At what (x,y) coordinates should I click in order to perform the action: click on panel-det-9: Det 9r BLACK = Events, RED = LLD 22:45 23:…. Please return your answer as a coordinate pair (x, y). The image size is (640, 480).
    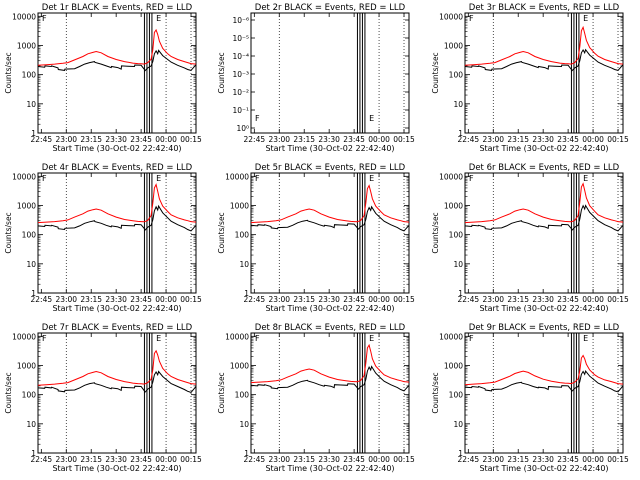
    Looking at the image, I should click on (530, 398).